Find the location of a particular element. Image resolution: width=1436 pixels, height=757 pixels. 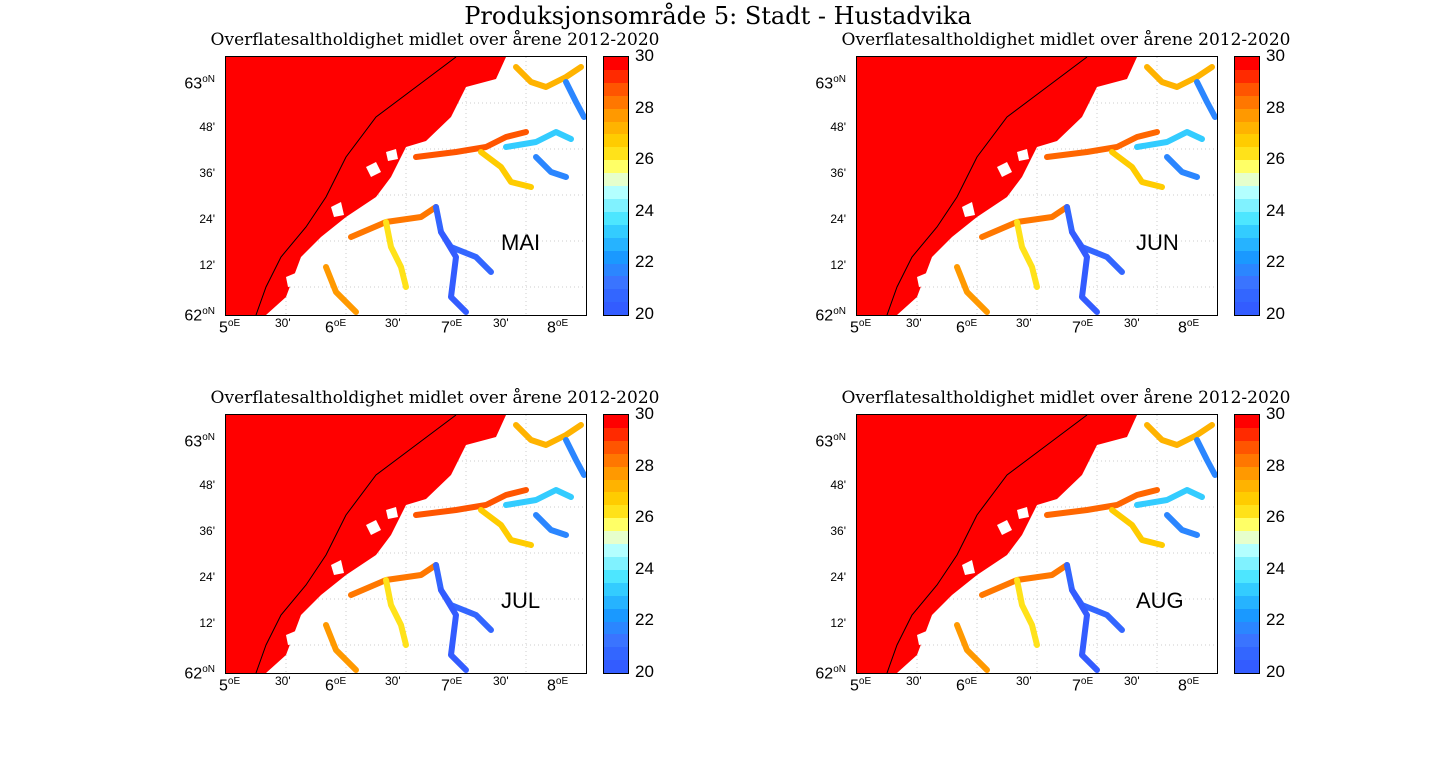

month-label: AUG is located at coordinates (1160, 600).